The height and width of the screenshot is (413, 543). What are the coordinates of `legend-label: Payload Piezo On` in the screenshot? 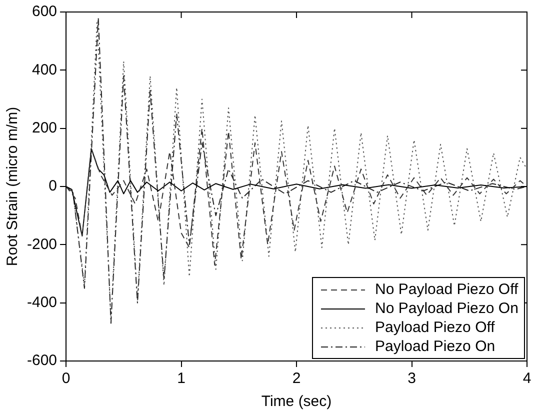 It's located at (435, 346).